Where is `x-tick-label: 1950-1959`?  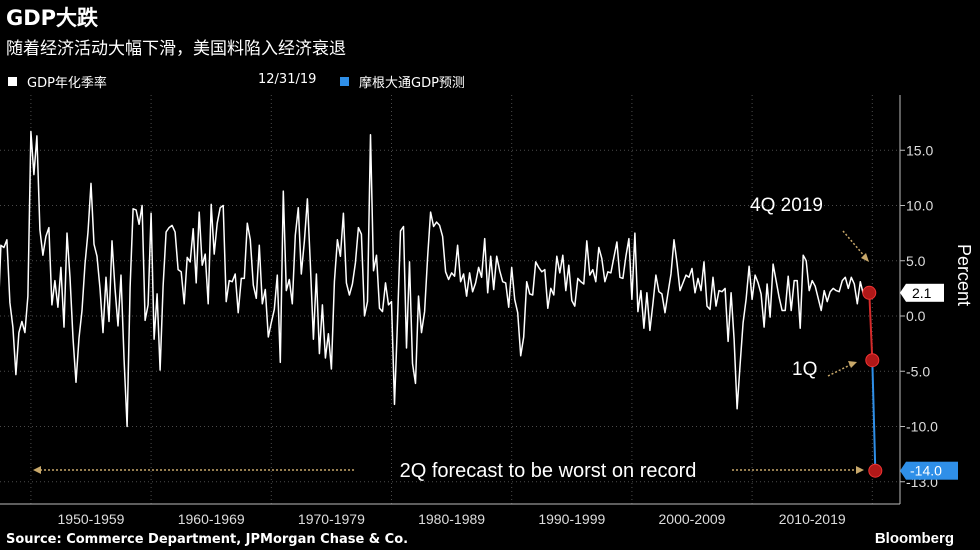 x-tick-label: 1950-1959 is located at coordinates (91, 519).